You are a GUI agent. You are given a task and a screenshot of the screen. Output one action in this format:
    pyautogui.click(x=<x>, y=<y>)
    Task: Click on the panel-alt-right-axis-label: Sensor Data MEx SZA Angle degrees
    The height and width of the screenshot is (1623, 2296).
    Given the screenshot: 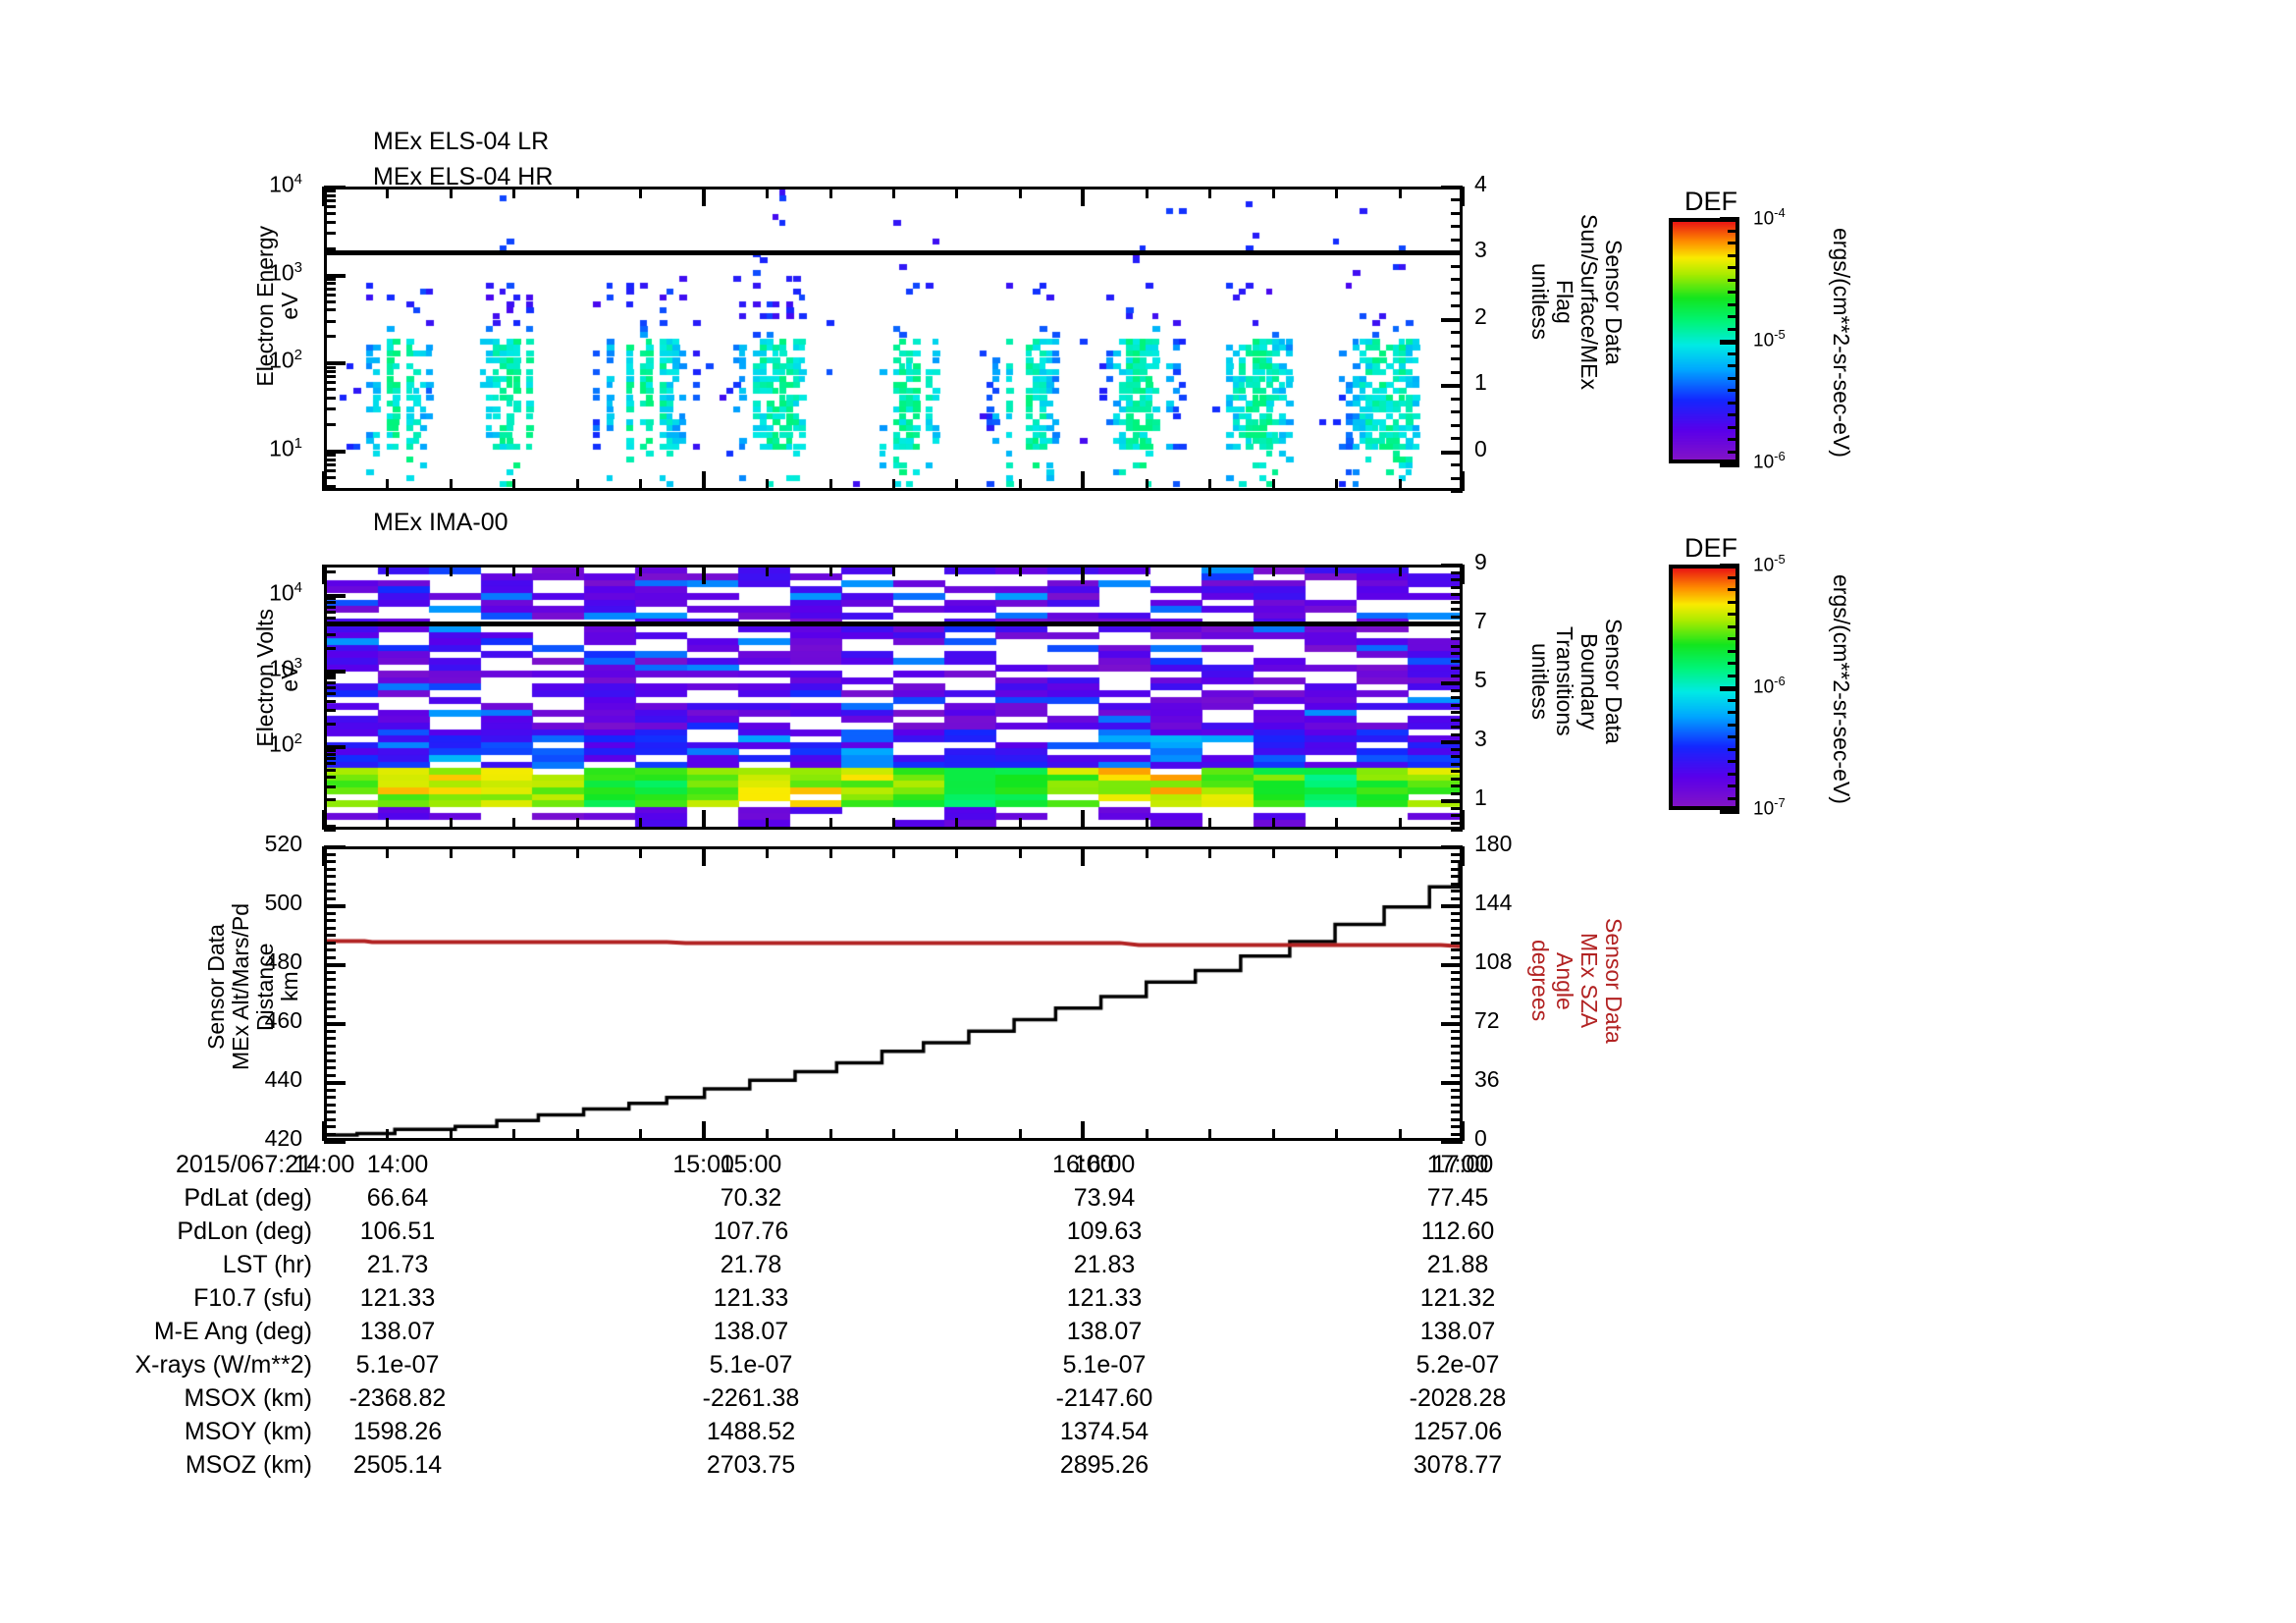 What is the action you would take?
    pyautogui.click(x=1577, y=981)
    